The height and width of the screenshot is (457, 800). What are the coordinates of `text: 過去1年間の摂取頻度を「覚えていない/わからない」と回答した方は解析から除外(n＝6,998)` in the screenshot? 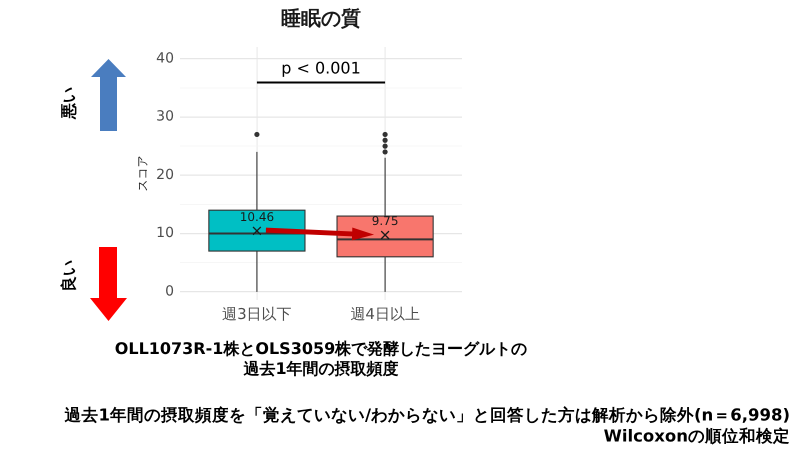 It's located at (427, 414).